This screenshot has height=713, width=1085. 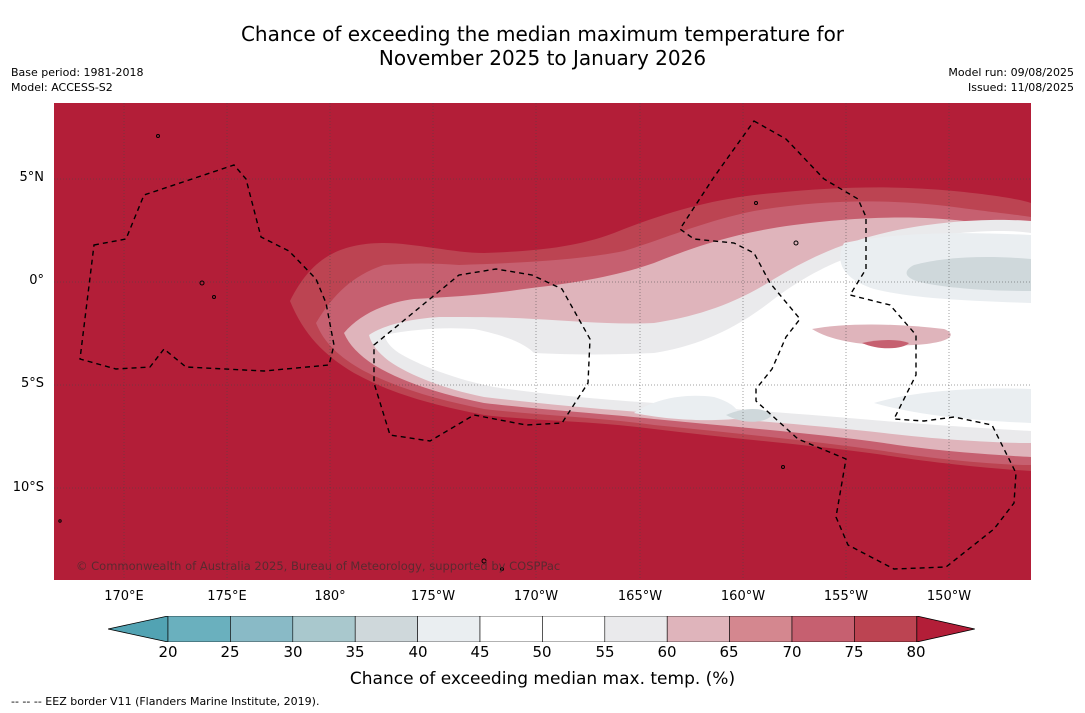 I want to click on cbar-tick-55: 55, so click(x=605, y=652).